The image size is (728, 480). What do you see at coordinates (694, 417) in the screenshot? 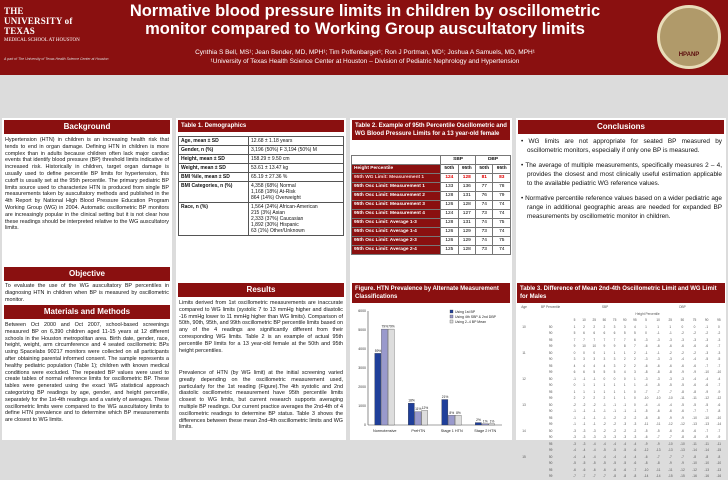
I see `table-cell: -10` at bounding box center [694, 417].